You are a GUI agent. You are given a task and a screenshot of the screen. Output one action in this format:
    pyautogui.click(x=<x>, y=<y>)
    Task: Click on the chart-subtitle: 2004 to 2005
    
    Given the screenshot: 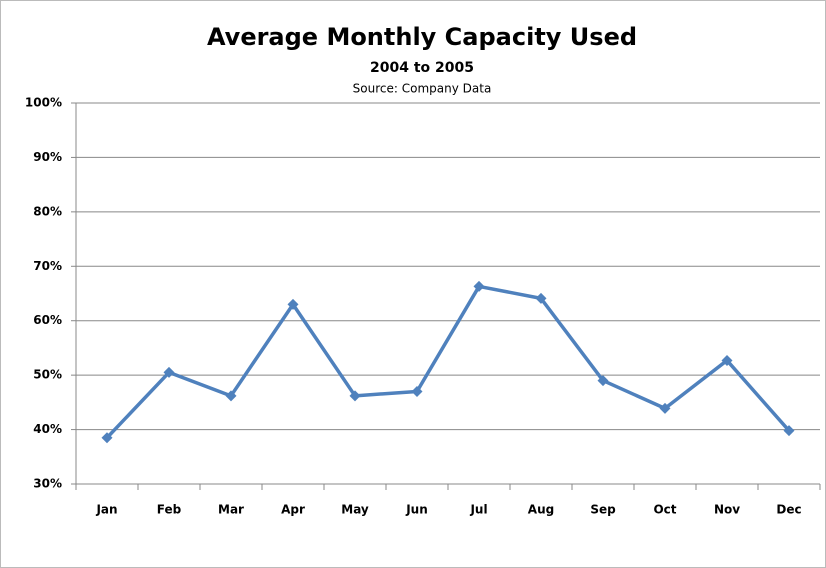 What is the action you would take?
    pyautogui.click(x=422, y=68)
    